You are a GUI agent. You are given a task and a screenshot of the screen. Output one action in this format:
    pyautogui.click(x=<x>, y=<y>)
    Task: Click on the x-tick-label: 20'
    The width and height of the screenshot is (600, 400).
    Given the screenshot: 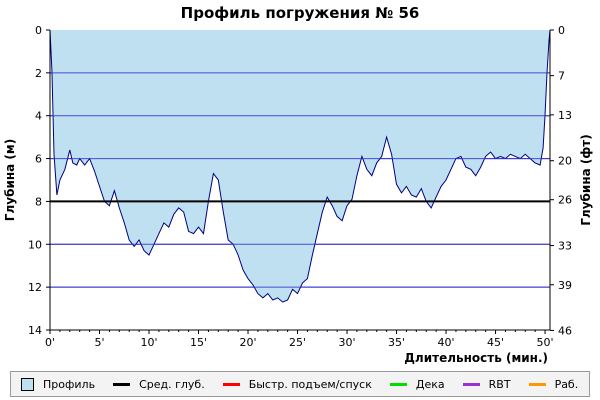 What is the action you would take?
    pyautogui.click(x=248, y=342)
    